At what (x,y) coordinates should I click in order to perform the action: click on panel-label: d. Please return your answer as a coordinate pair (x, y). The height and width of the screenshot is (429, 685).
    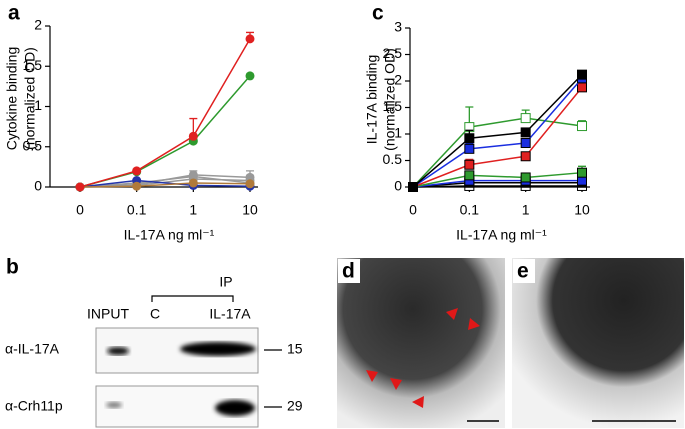
    Looking at the image, I should click on (348, 271).